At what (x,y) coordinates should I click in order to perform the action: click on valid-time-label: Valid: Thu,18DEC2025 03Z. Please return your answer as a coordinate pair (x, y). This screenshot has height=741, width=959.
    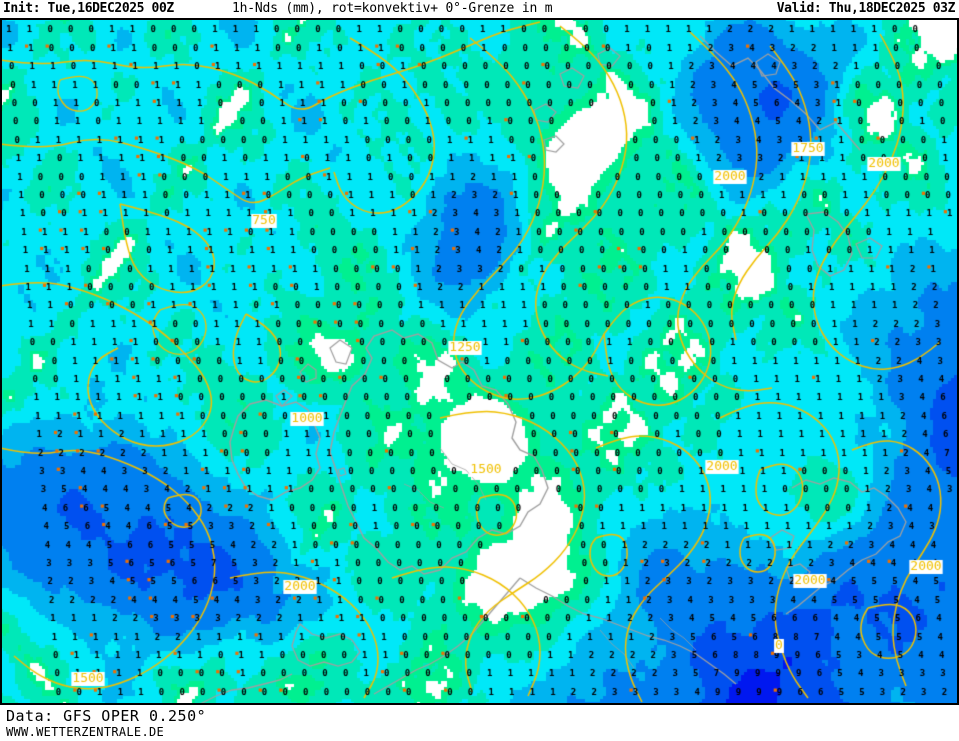
    Looking at the image, I should click on (866, 8).